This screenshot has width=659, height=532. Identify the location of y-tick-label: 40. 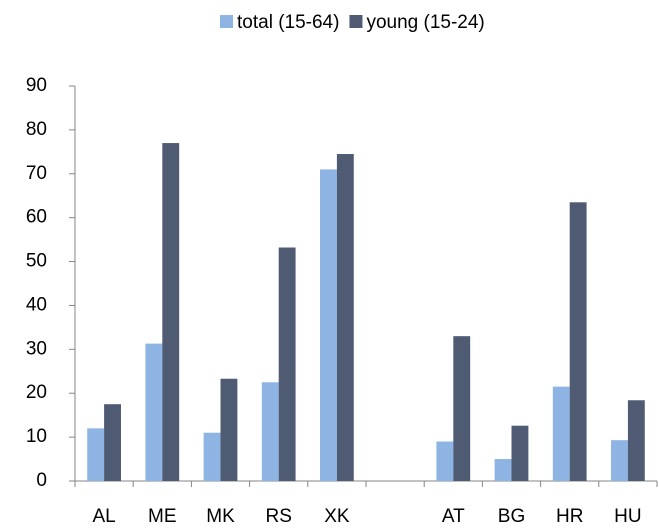
(36, 304).